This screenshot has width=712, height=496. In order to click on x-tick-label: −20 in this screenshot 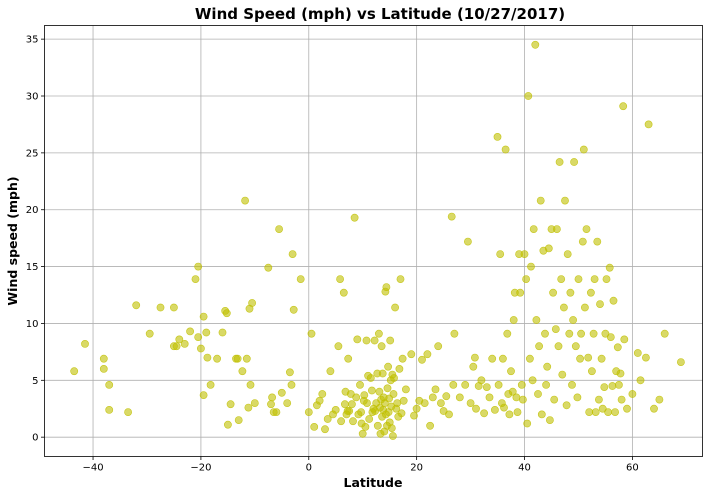, I will do `click(200, 468)`.